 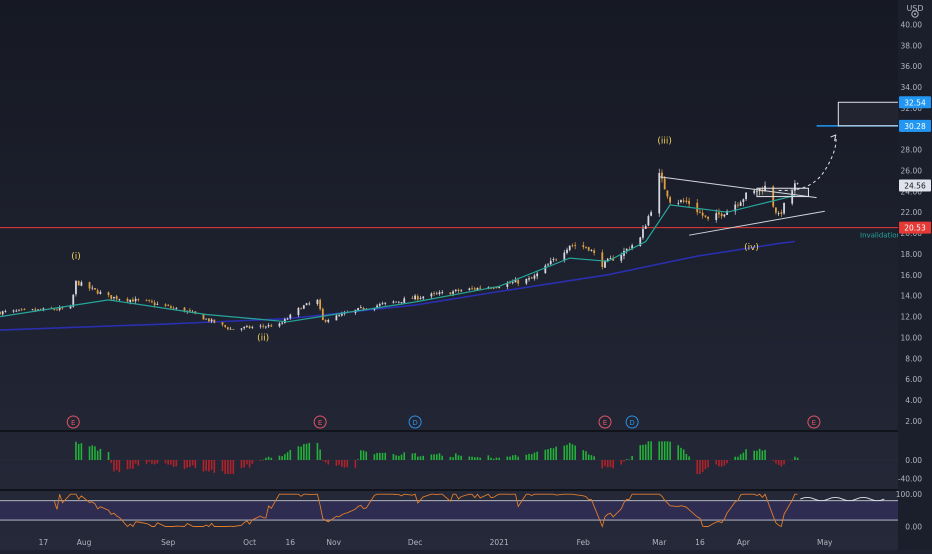 I want to click on sma-line, so click(x=397, y=285).